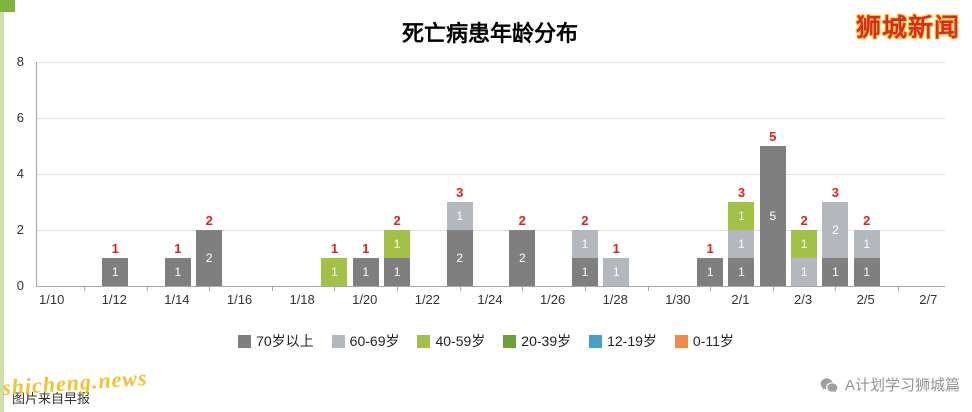  What do you see at coordinates (75, 382) in the screenshot?
I see `watermark: shicheng.news` at bounding box center [75, 382].